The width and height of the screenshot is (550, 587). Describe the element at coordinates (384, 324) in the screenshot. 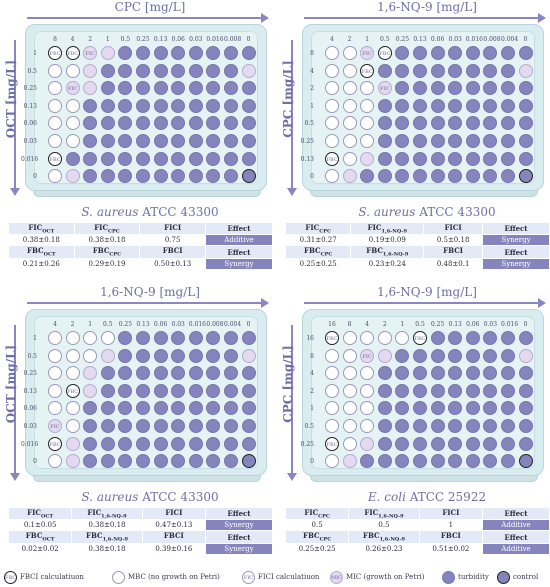

I see `column-label: 2` at that location.